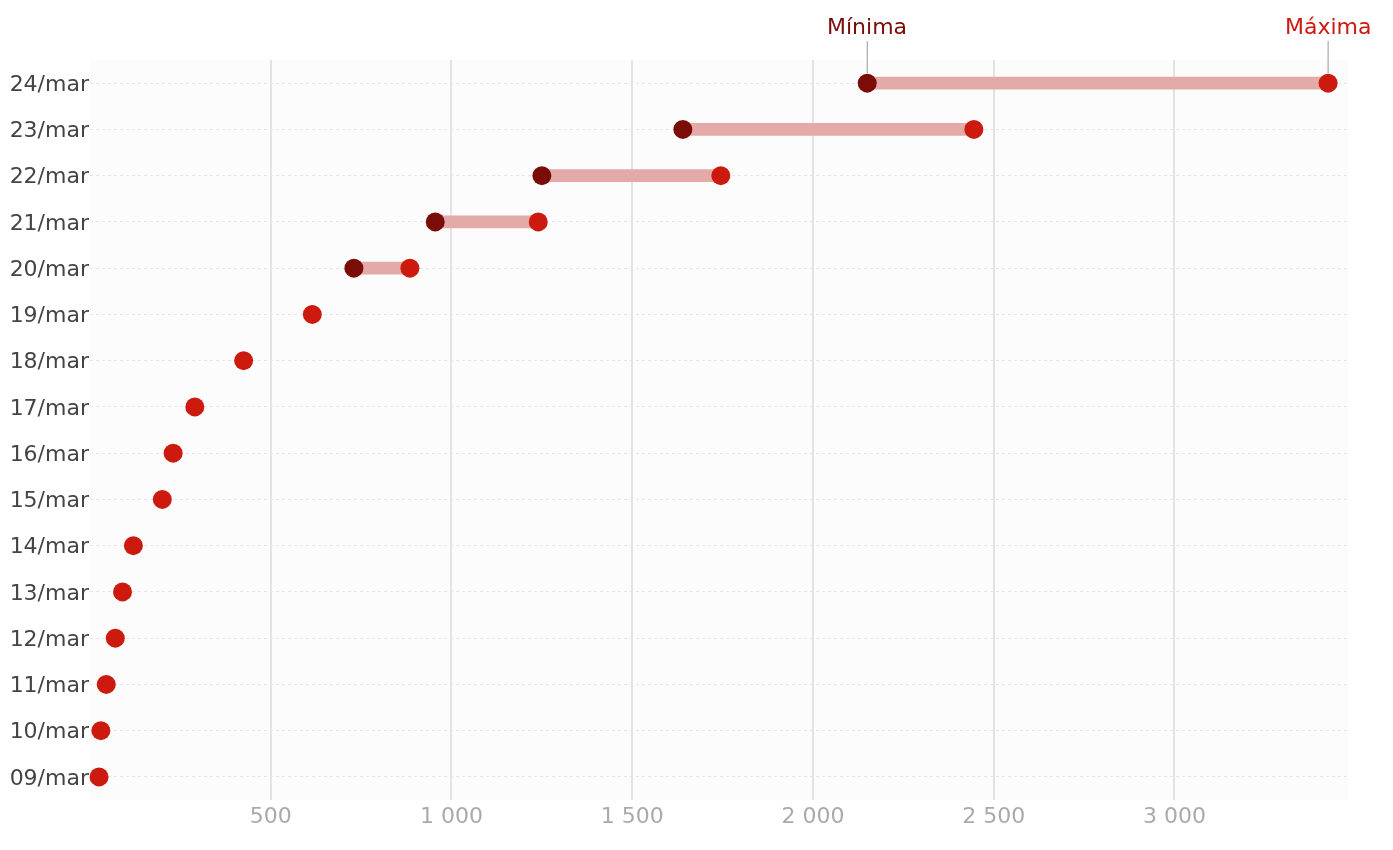 The width and height of the screenshot is (1393, 850). I want to click on x-tick-label: 1 500, so click(632, 815).